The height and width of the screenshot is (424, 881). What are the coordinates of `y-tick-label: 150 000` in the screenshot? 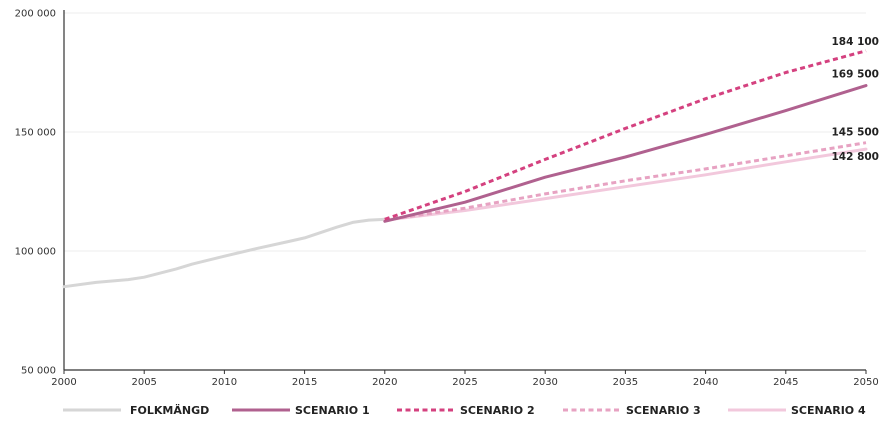 It's located at (35, 133).